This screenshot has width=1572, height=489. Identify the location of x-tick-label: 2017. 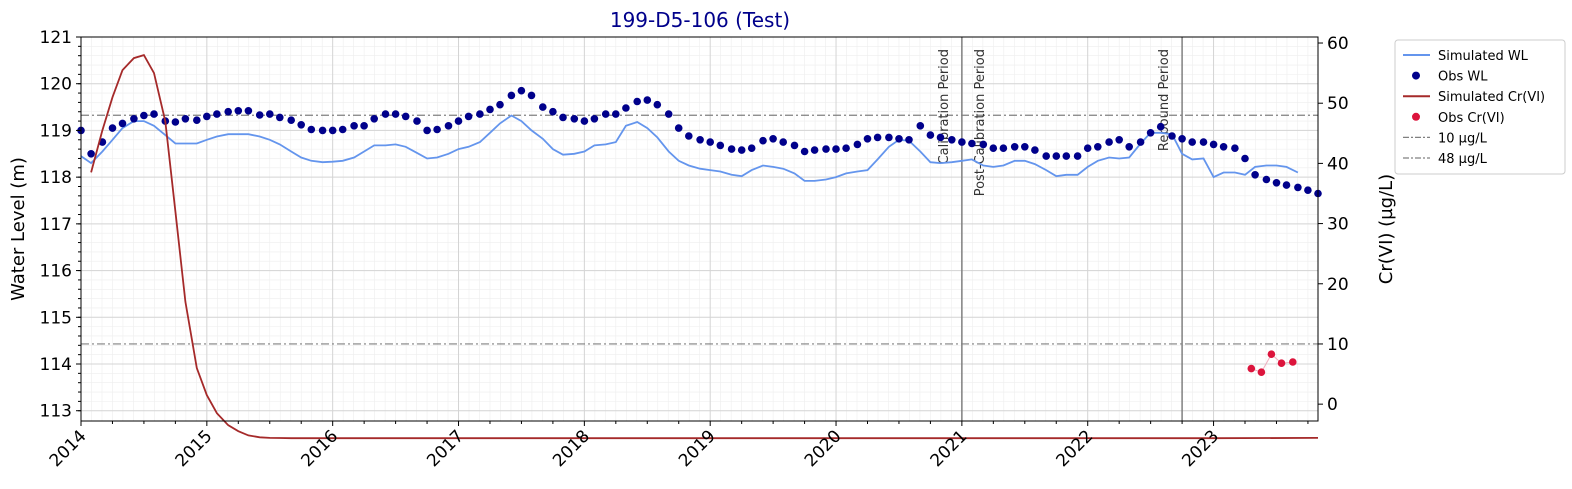
(445, 448).